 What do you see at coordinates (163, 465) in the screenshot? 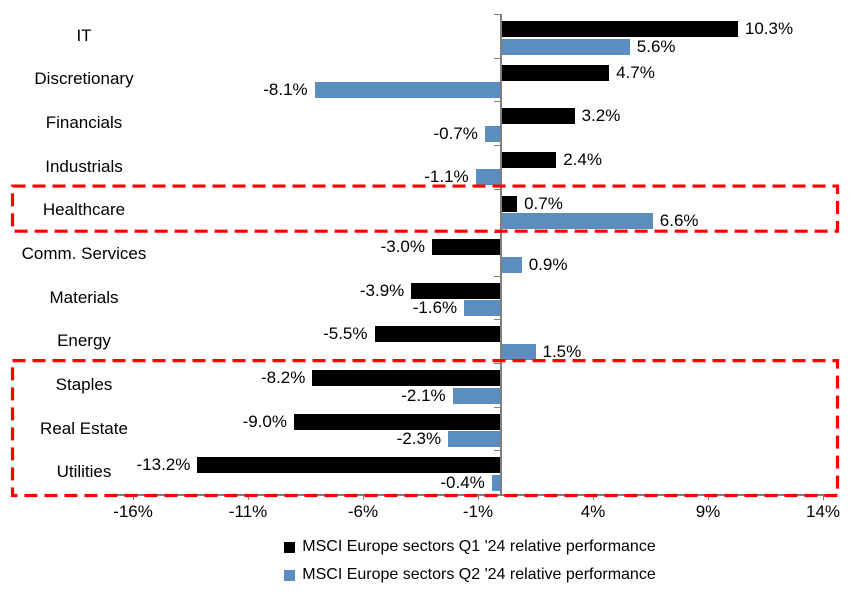
I see `bar-value-label: -13.2%` at bounding box center [163, 465].